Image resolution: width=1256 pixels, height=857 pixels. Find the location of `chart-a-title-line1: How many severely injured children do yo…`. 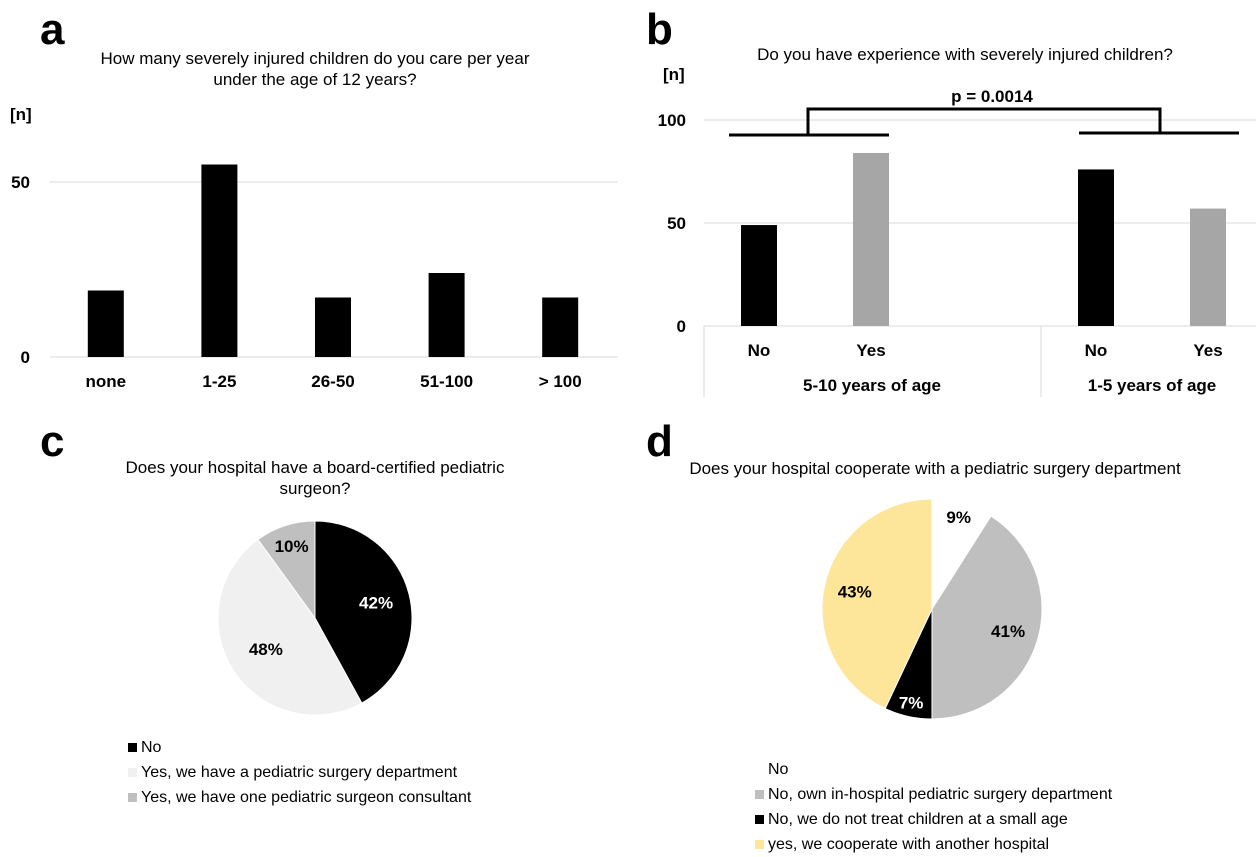

chart-a-title-line1: How many severely injured children do yo… is located at coordinates (315, 58).